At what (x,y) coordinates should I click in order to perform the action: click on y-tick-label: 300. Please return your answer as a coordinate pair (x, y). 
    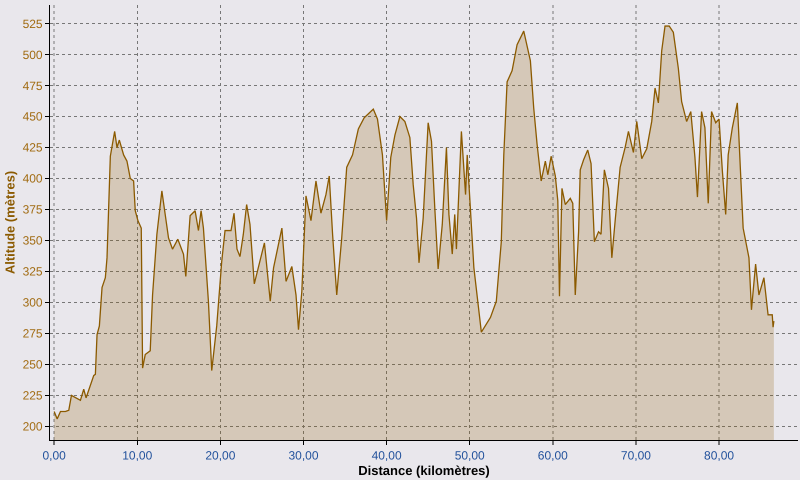
    Looking at the image, I should click on (32, 303).